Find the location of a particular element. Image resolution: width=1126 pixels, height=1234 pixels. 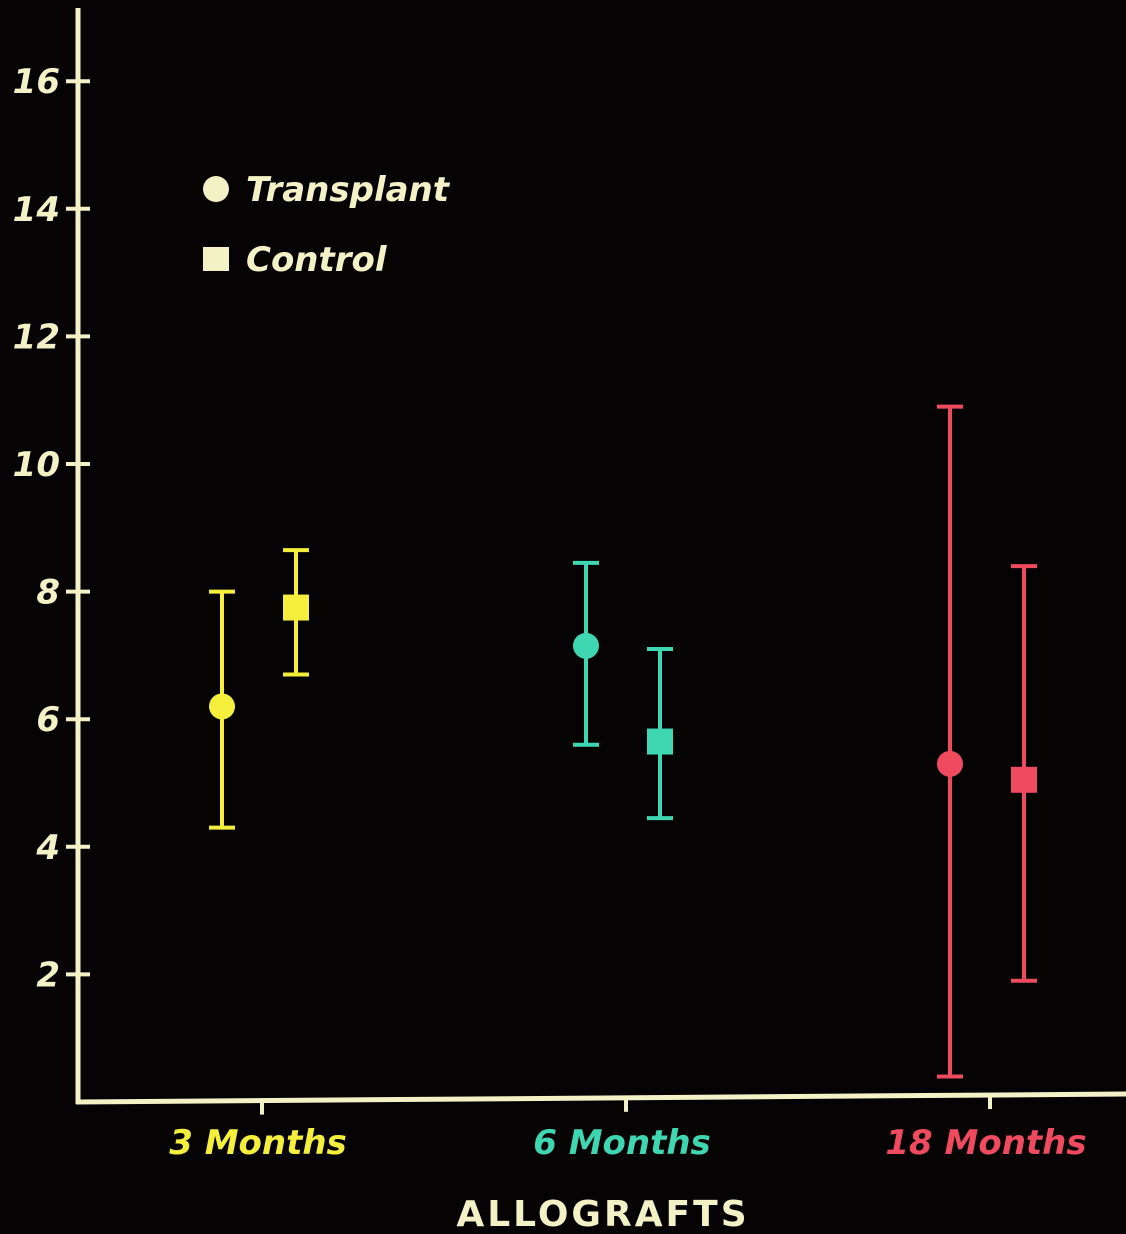

y-tick-label: 2 is located at coordinates (48, 975).